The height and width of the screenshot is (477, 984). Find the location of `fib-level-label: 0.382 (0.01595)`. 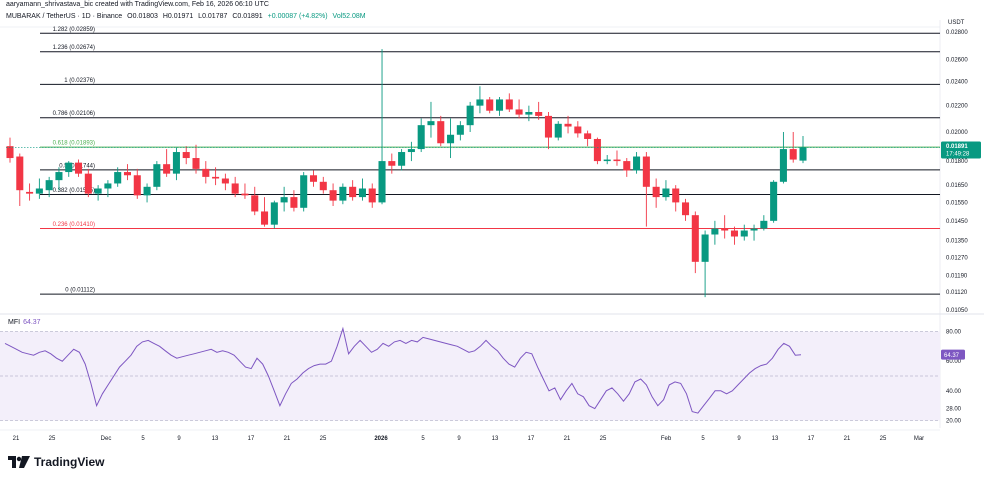

fib-level-label: 0.382 (0.01595) is located at coordinates (74, 191).